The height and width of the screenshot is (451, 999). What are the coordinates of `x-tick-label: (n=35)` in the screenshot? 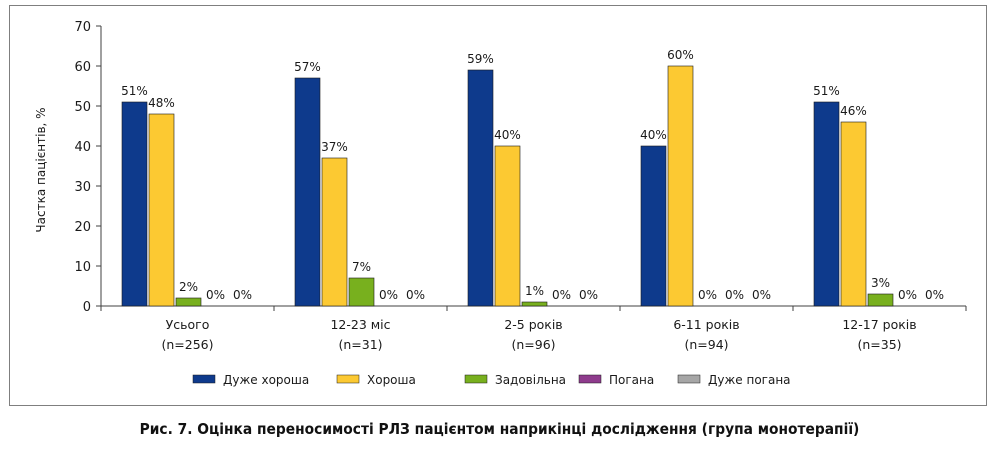 It's located at (879, 344).